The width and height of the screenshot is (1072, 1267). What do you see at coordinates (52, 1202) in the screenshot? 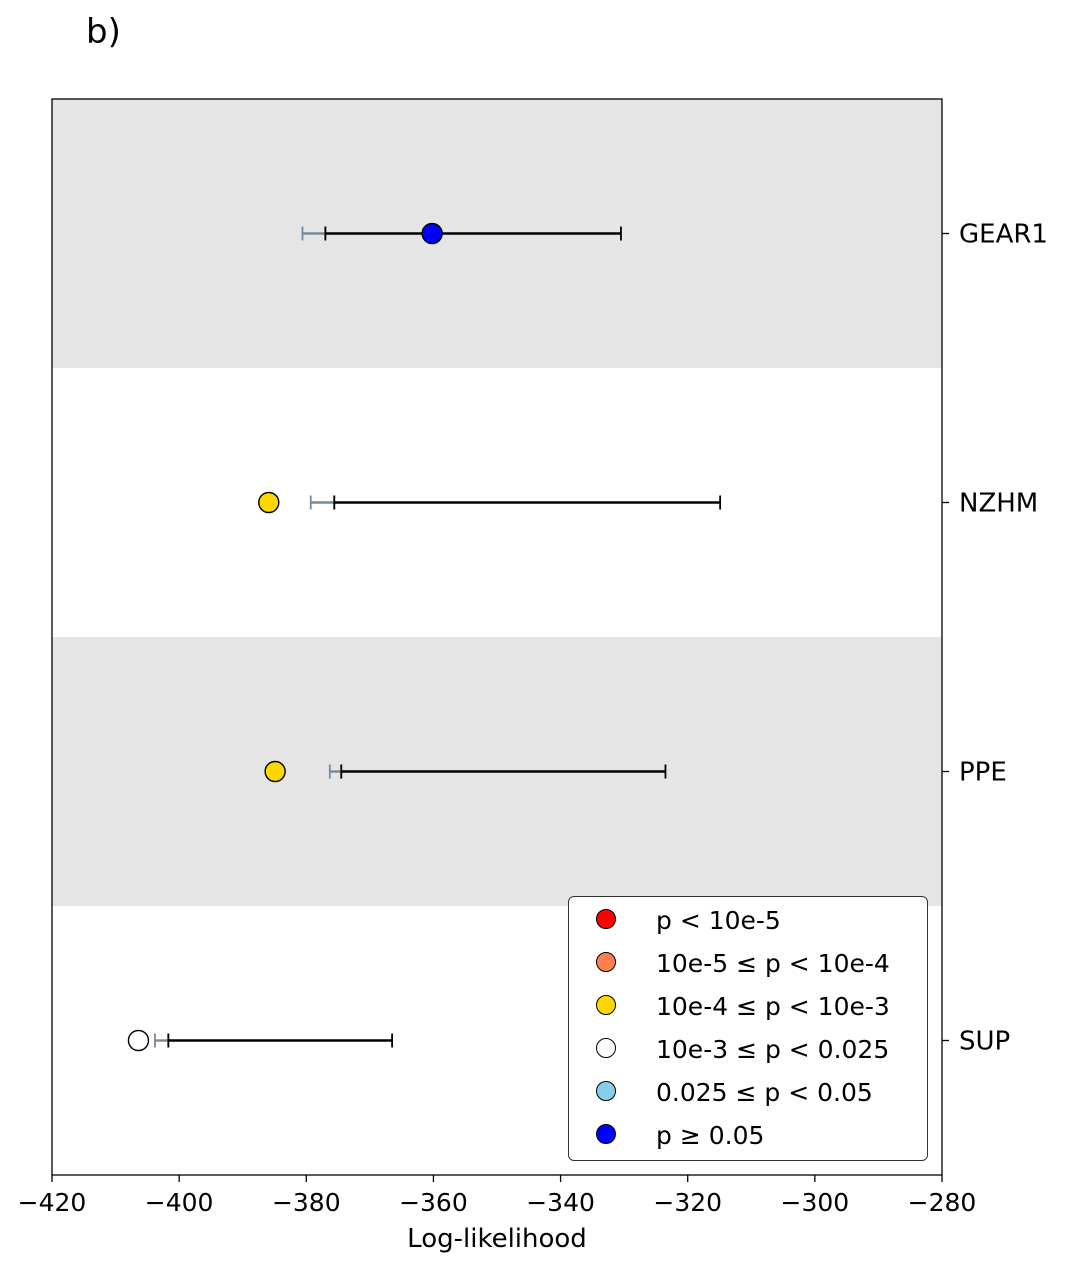
I see `x-tick-label: −420` at bounding box center [52, 1202].